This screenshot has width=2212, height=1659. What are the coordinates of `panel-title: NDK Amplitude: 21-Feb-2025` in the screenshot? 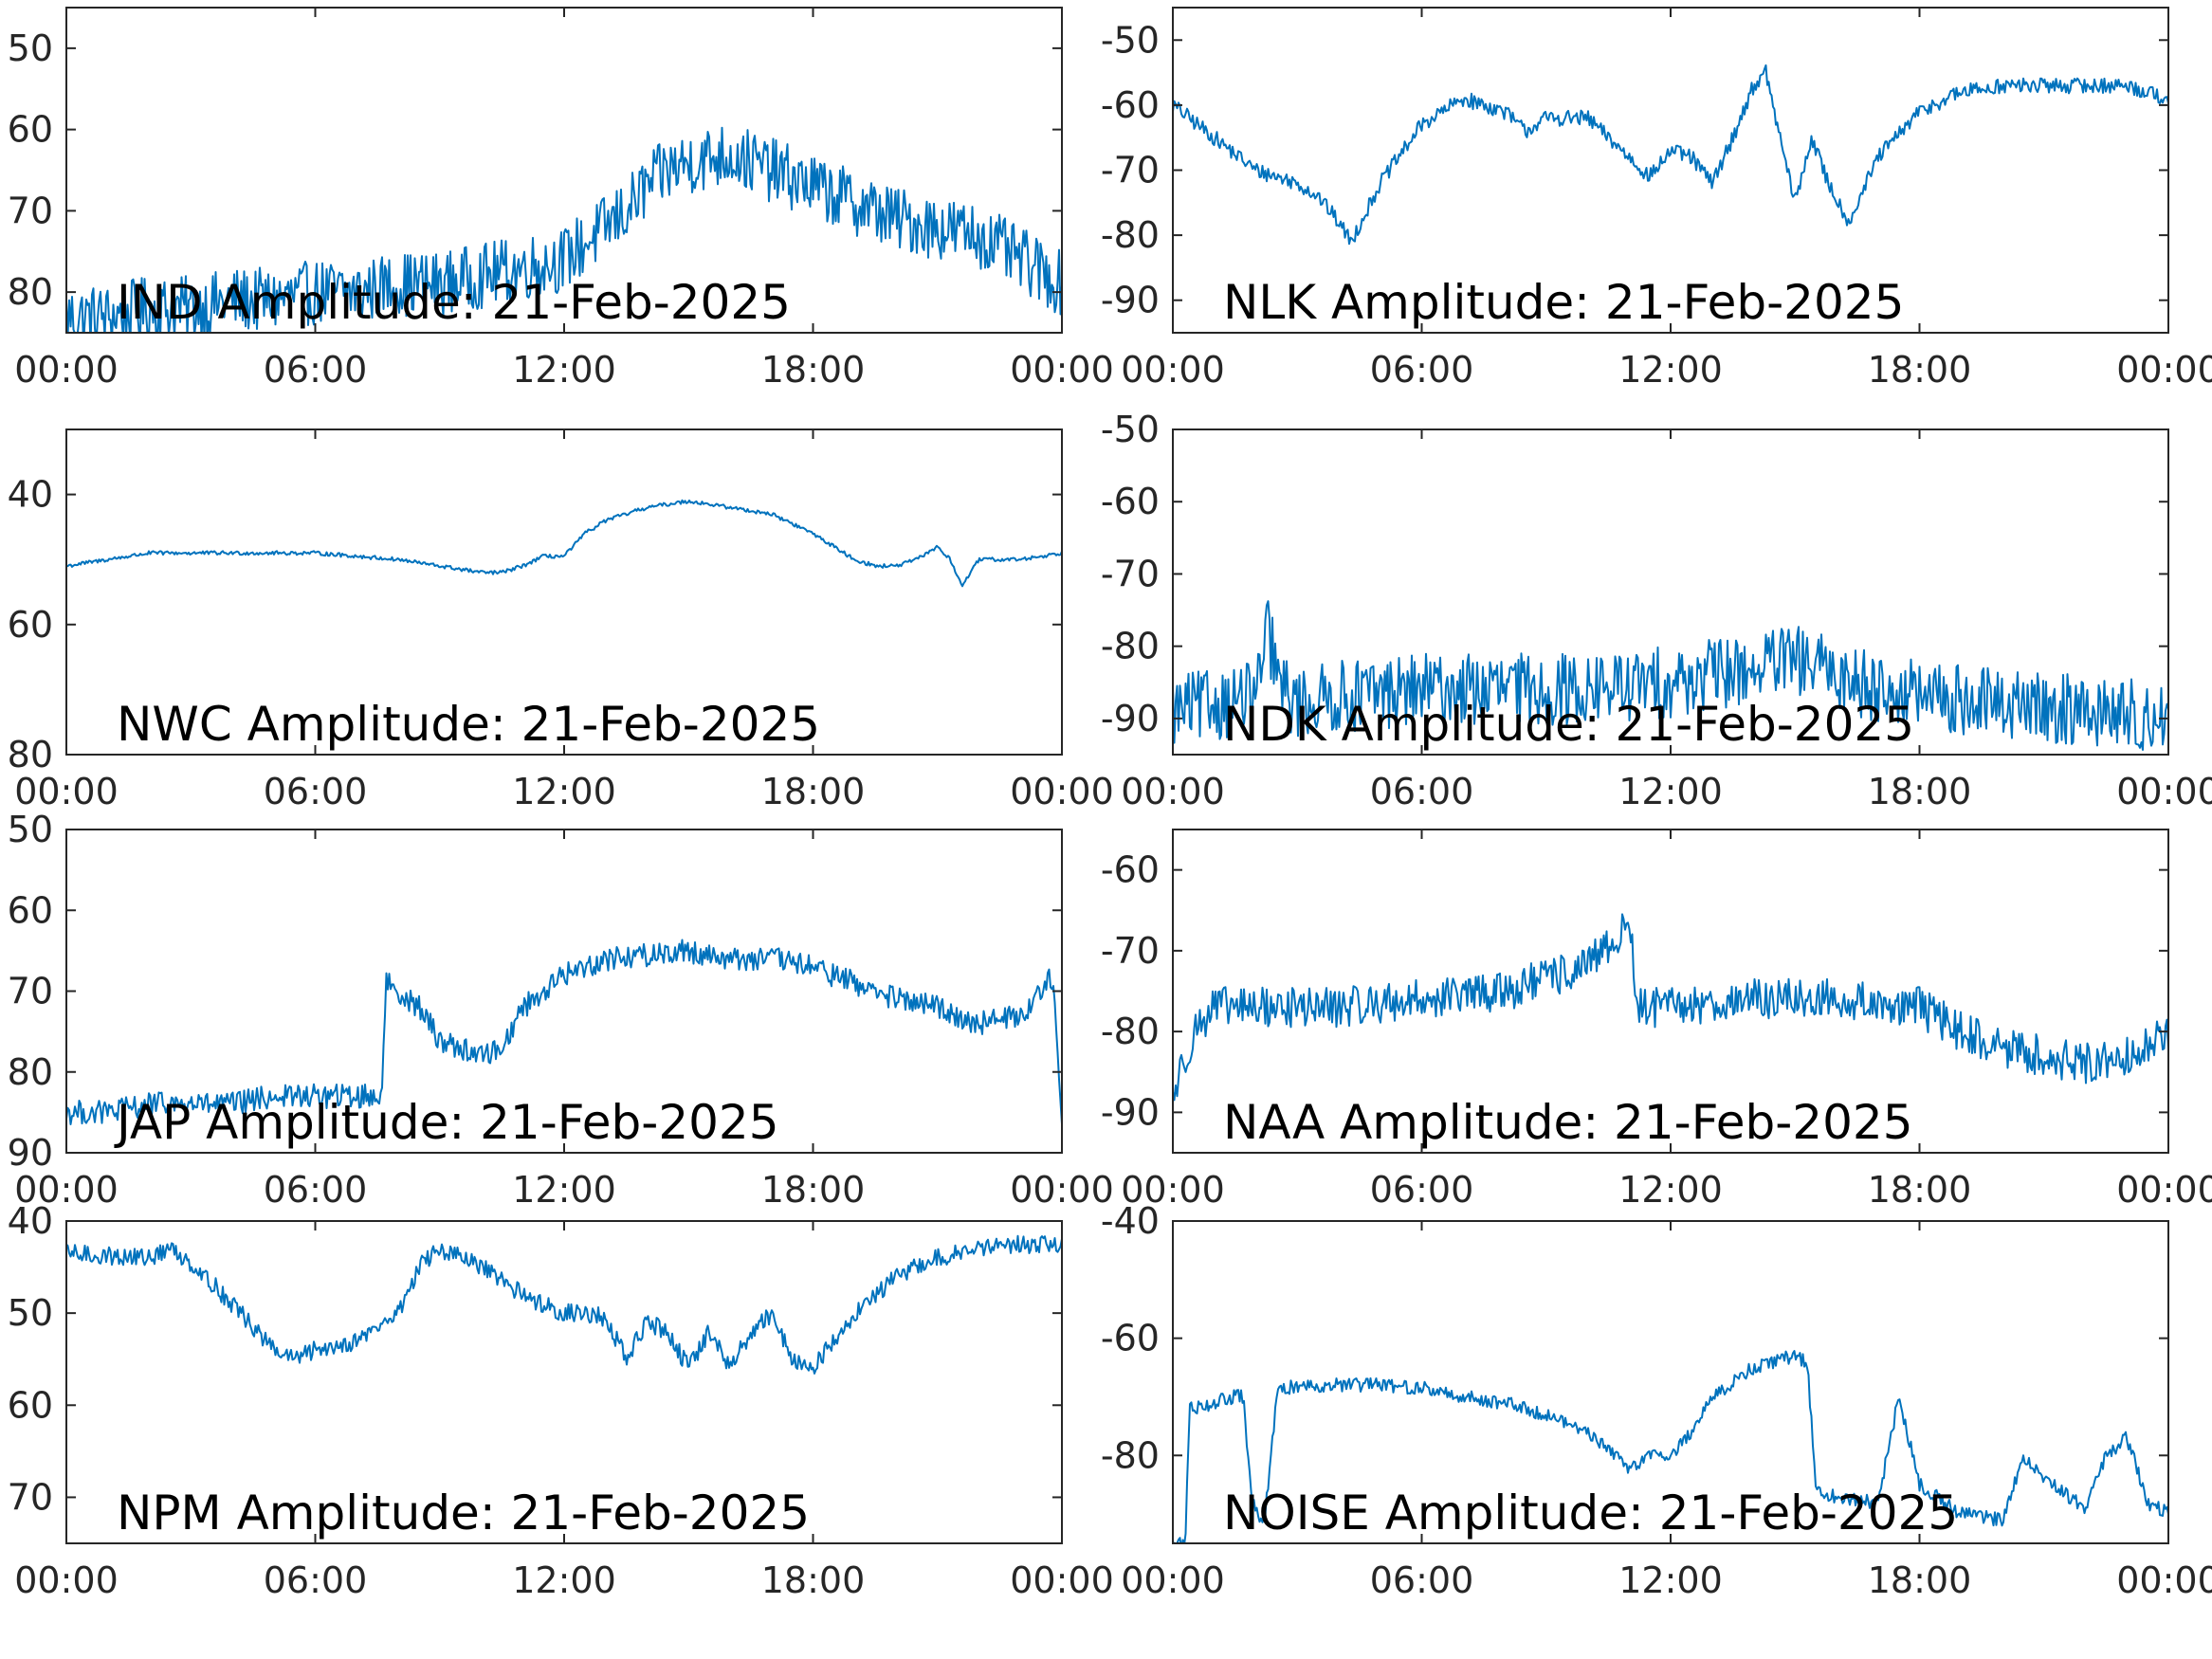 It's located at (1568, 724).